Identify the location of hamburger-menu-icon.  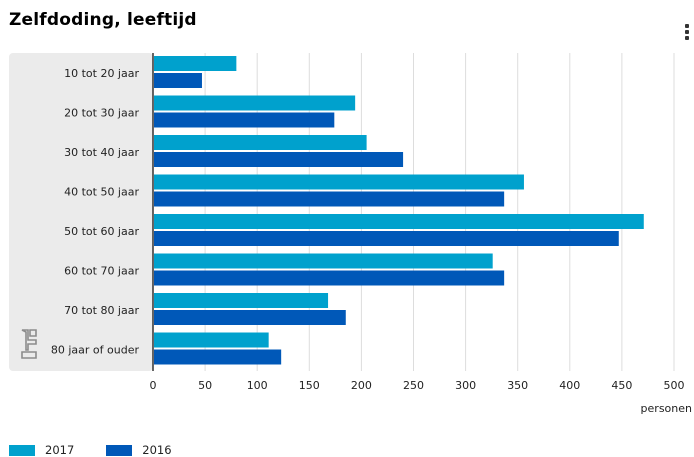
(687, 32).